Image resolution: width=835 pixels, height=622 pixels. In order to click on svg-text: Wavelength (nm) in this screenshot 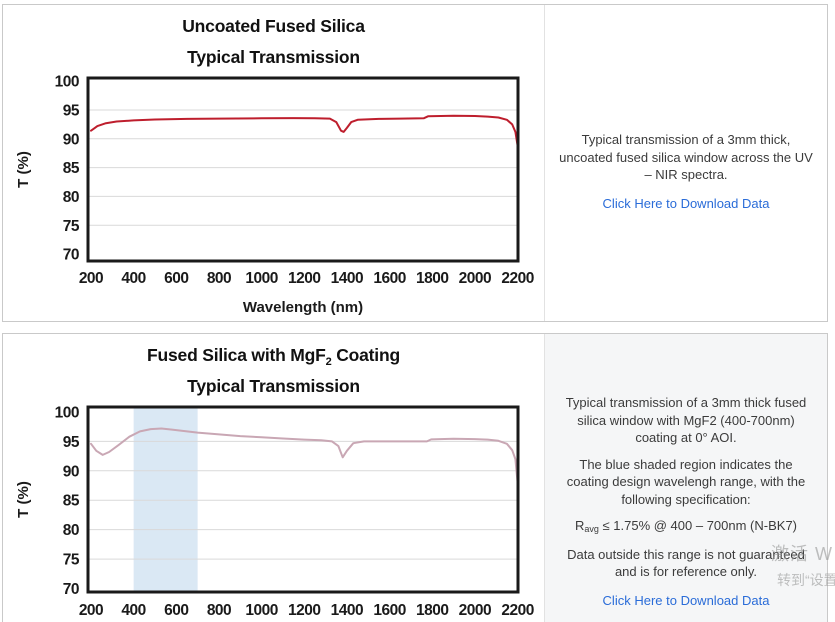, I will do `click(303, 307)`.